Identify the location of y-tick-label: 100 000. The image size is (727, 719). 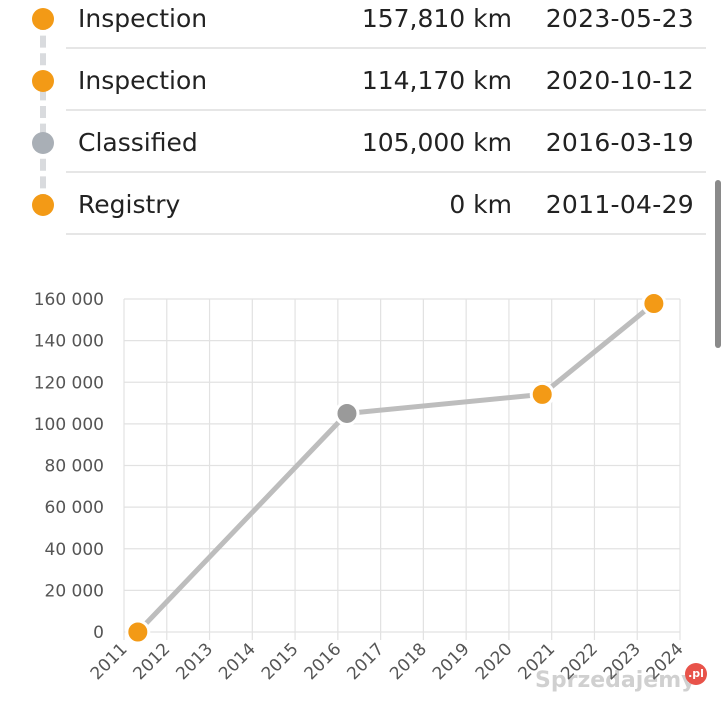
(69, 425).